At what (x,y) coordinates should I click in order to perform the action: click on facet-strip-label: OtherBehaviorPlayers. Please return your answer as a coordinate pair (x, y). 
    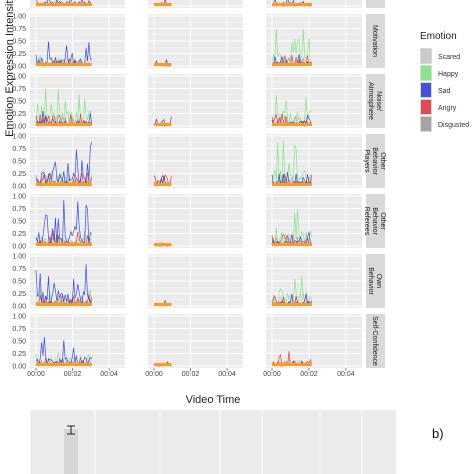
    Looking at the image, I should click on (374, 161).